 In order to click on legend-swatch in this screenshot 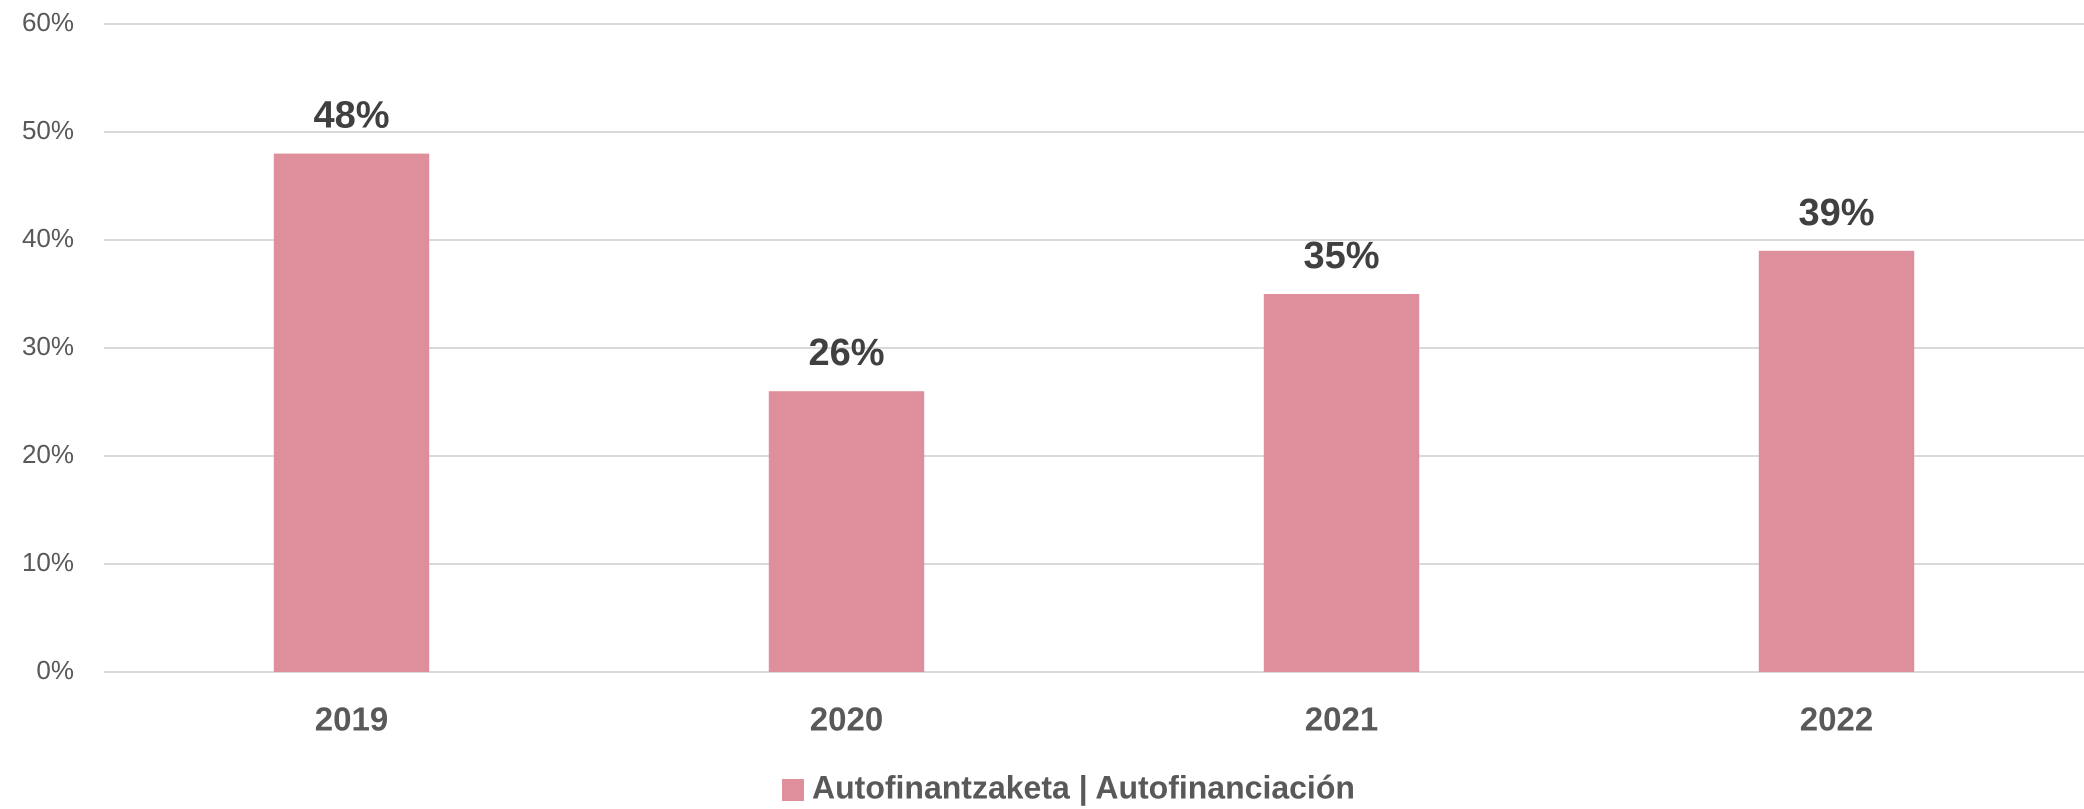, I will do `click(793, 790)`.